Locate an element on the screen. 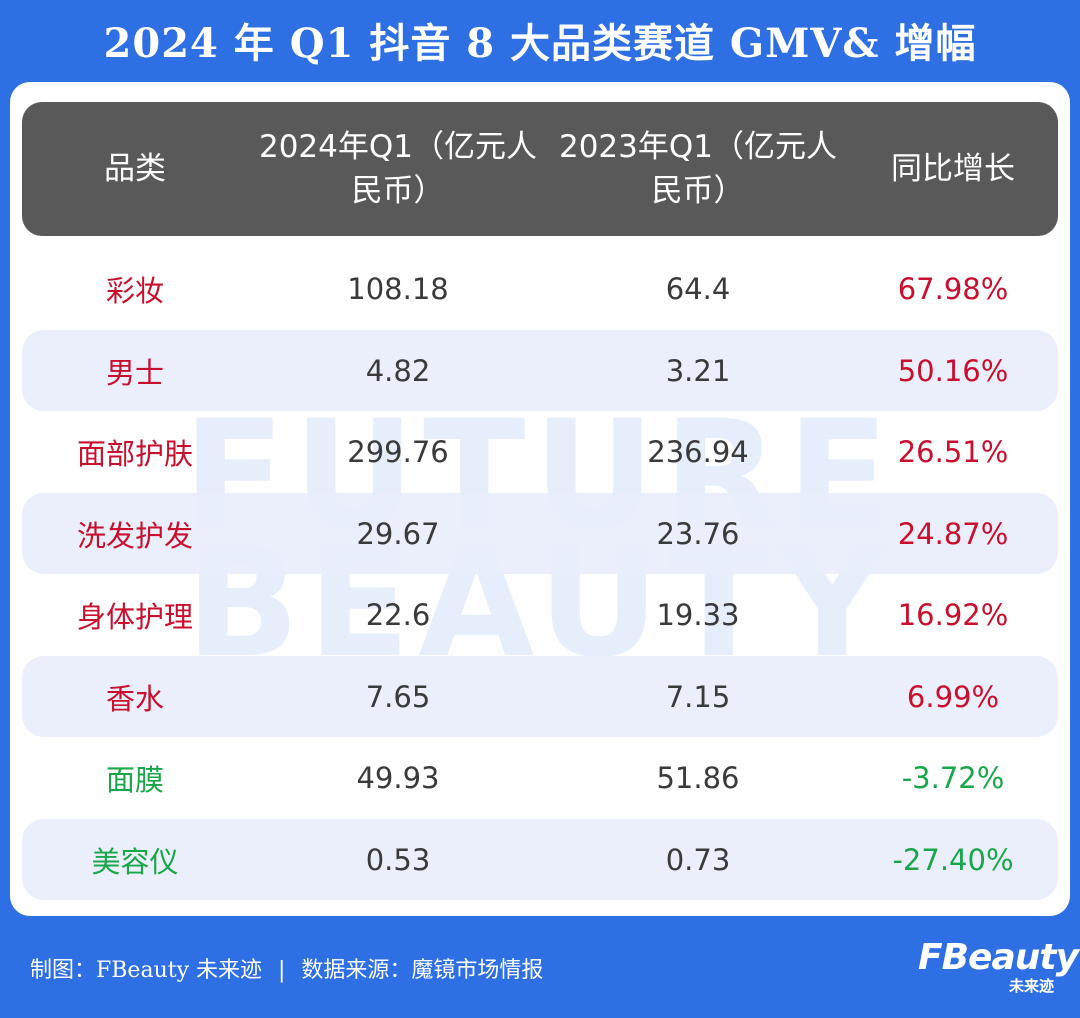 The width and height of the screenshot is (1080, 1018). table-row: 美容仪 0.53 0.73 -27.40% is located at coordinates (540, 859).